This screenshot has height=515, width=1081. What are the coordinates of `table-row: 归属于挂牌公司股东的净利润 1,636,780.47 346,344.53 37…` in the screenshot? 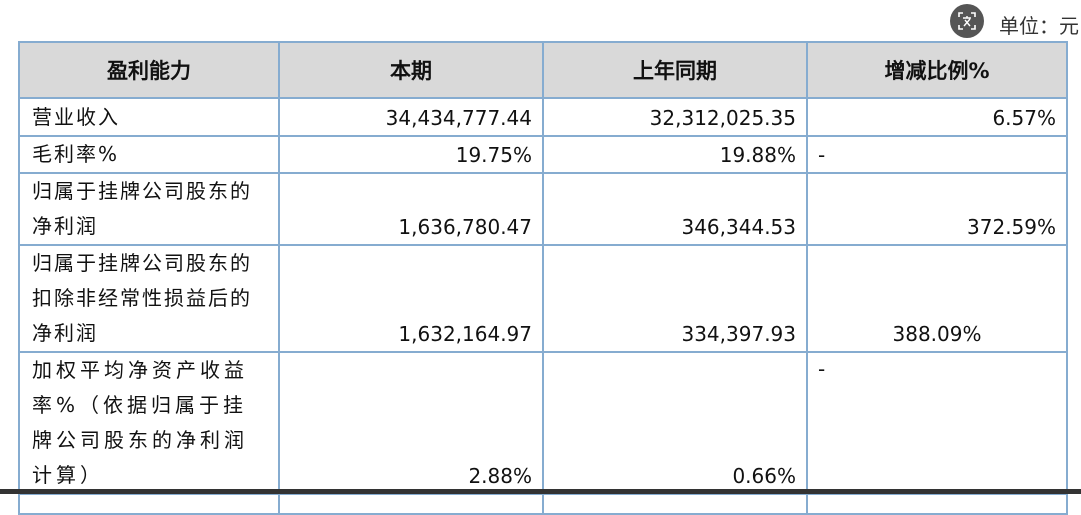 It's located at (543, 209).